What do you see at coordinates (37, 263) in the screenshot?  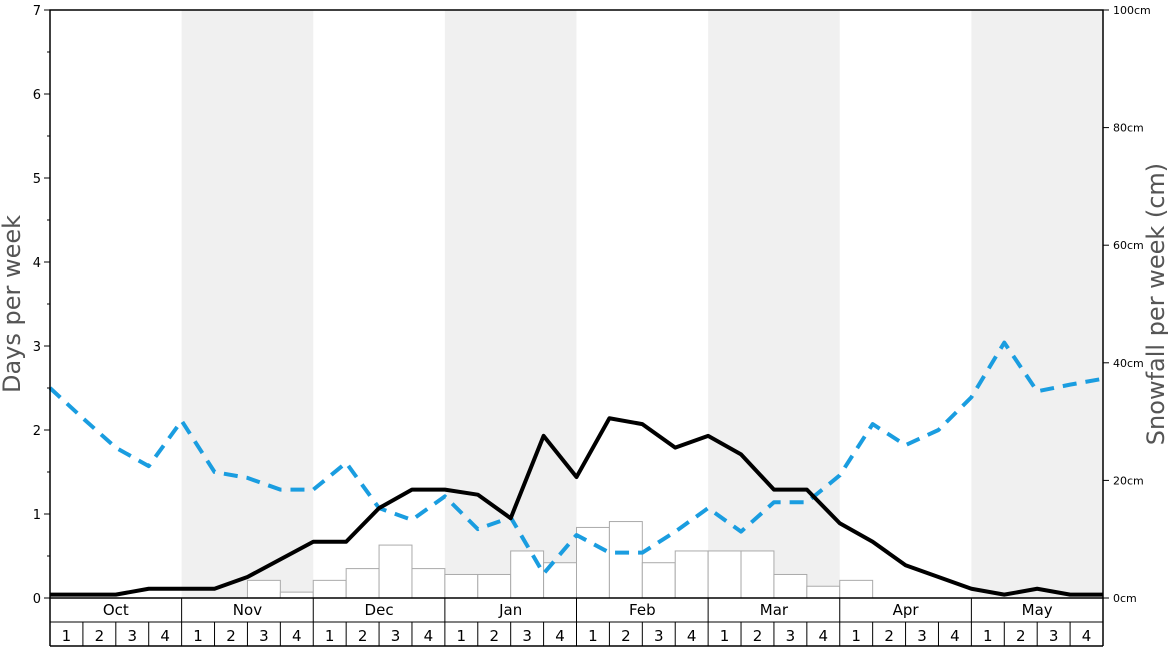 I see `left-tick-label: 4` at bounding box center [37, 263].